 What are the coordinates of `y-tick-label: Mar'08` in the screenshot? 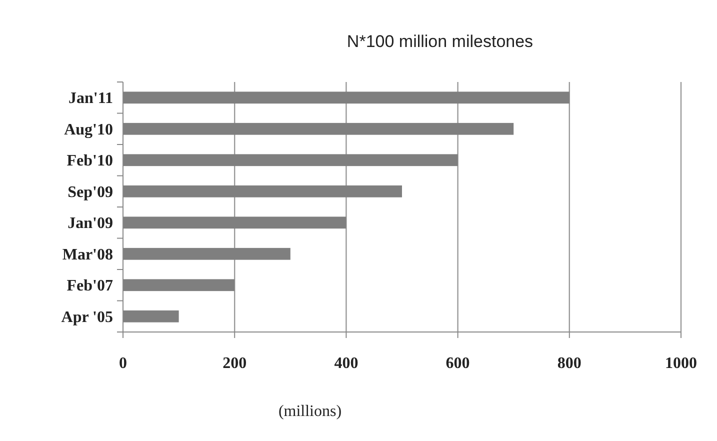 It's located at (87, 255).